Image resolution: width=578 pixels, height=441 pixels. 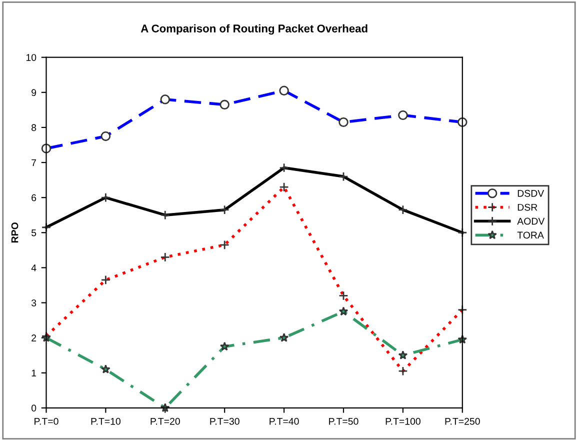 I want to click on y-tick-label: 1, so click(x=34, y=373).